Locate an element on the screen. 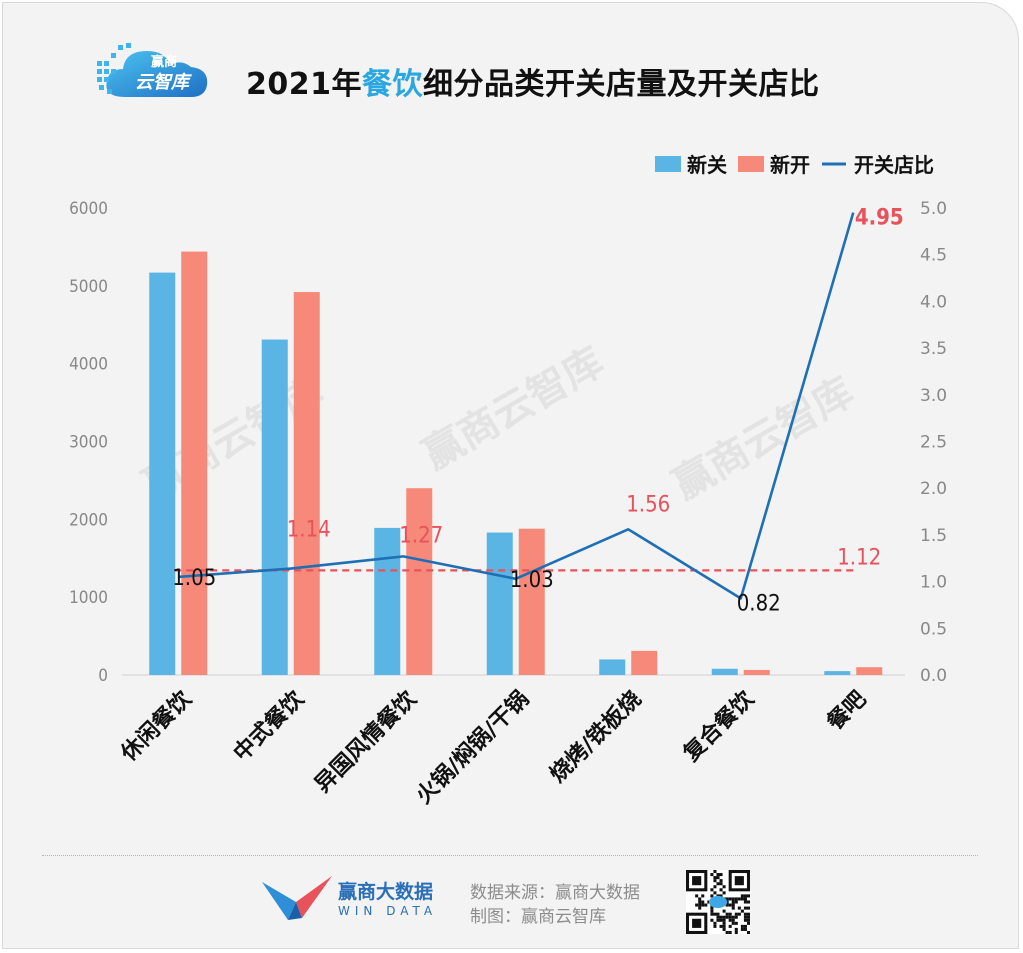  logo-text-line1: 赢商 is located at coordinates (164, 62).